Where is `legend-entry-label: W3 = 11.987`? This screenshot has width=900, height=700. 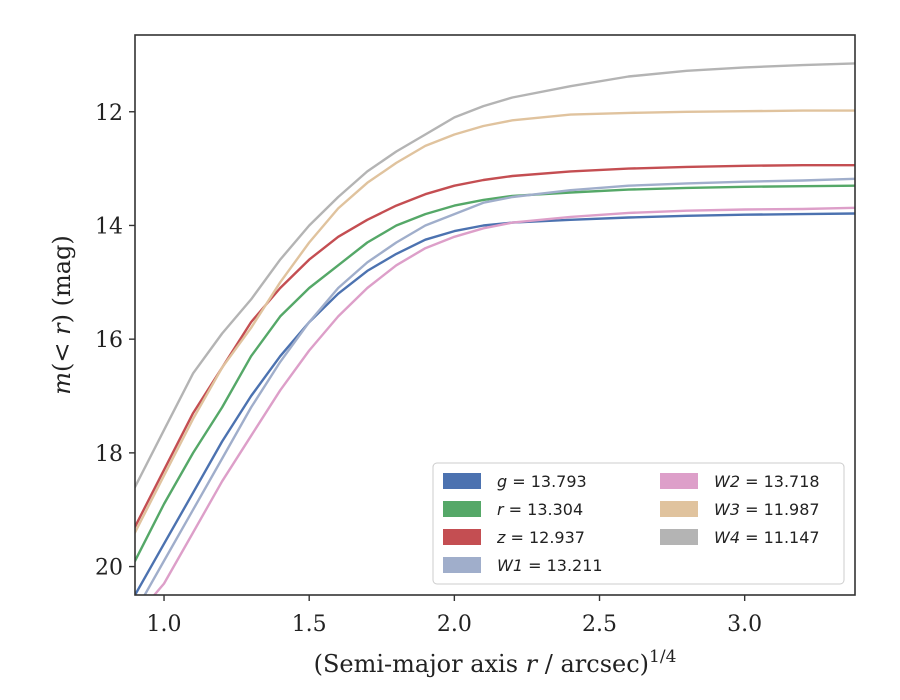 legend-entry-label: W3 = 11.987 is located at coordinates (767, 509).